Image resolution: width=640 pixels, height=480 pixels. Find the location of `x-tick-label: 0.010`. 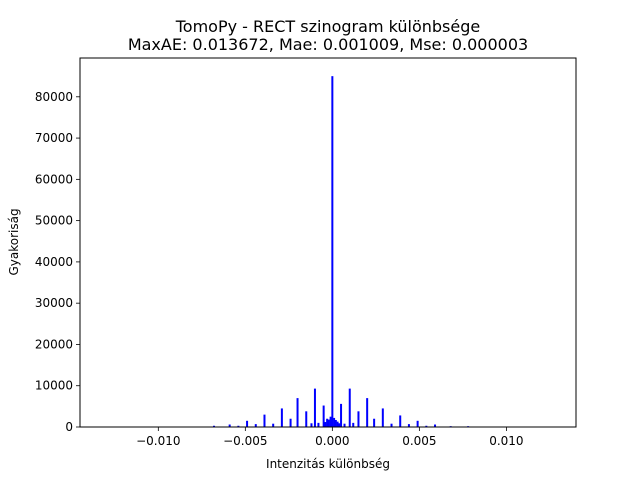

x-tick-label: 0.010 is located at coordinates (506, 441).